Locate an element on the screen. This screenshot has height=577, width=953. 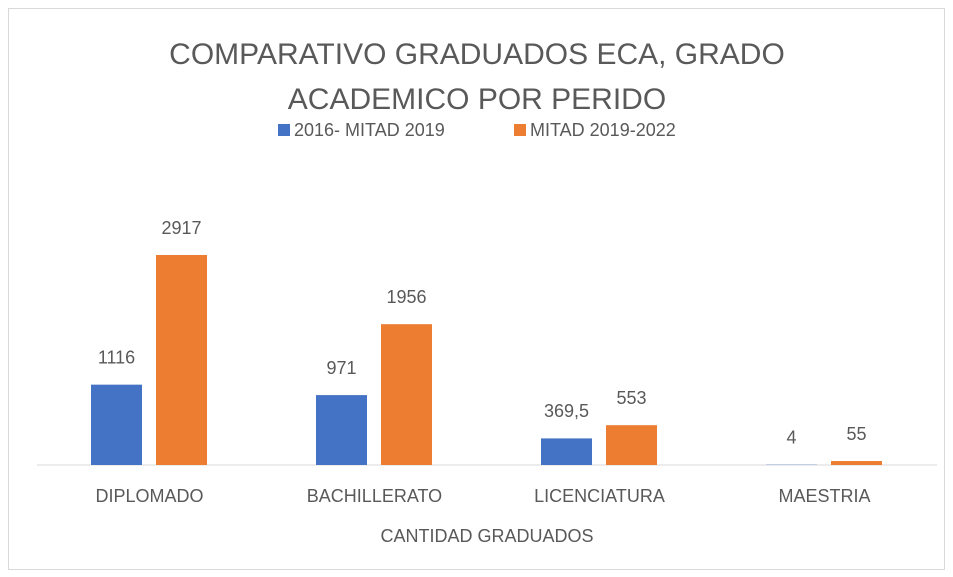
chart-title: COMPARATIVO GRADUADOS ECA, GRADO is located at coordinates (477, 54).